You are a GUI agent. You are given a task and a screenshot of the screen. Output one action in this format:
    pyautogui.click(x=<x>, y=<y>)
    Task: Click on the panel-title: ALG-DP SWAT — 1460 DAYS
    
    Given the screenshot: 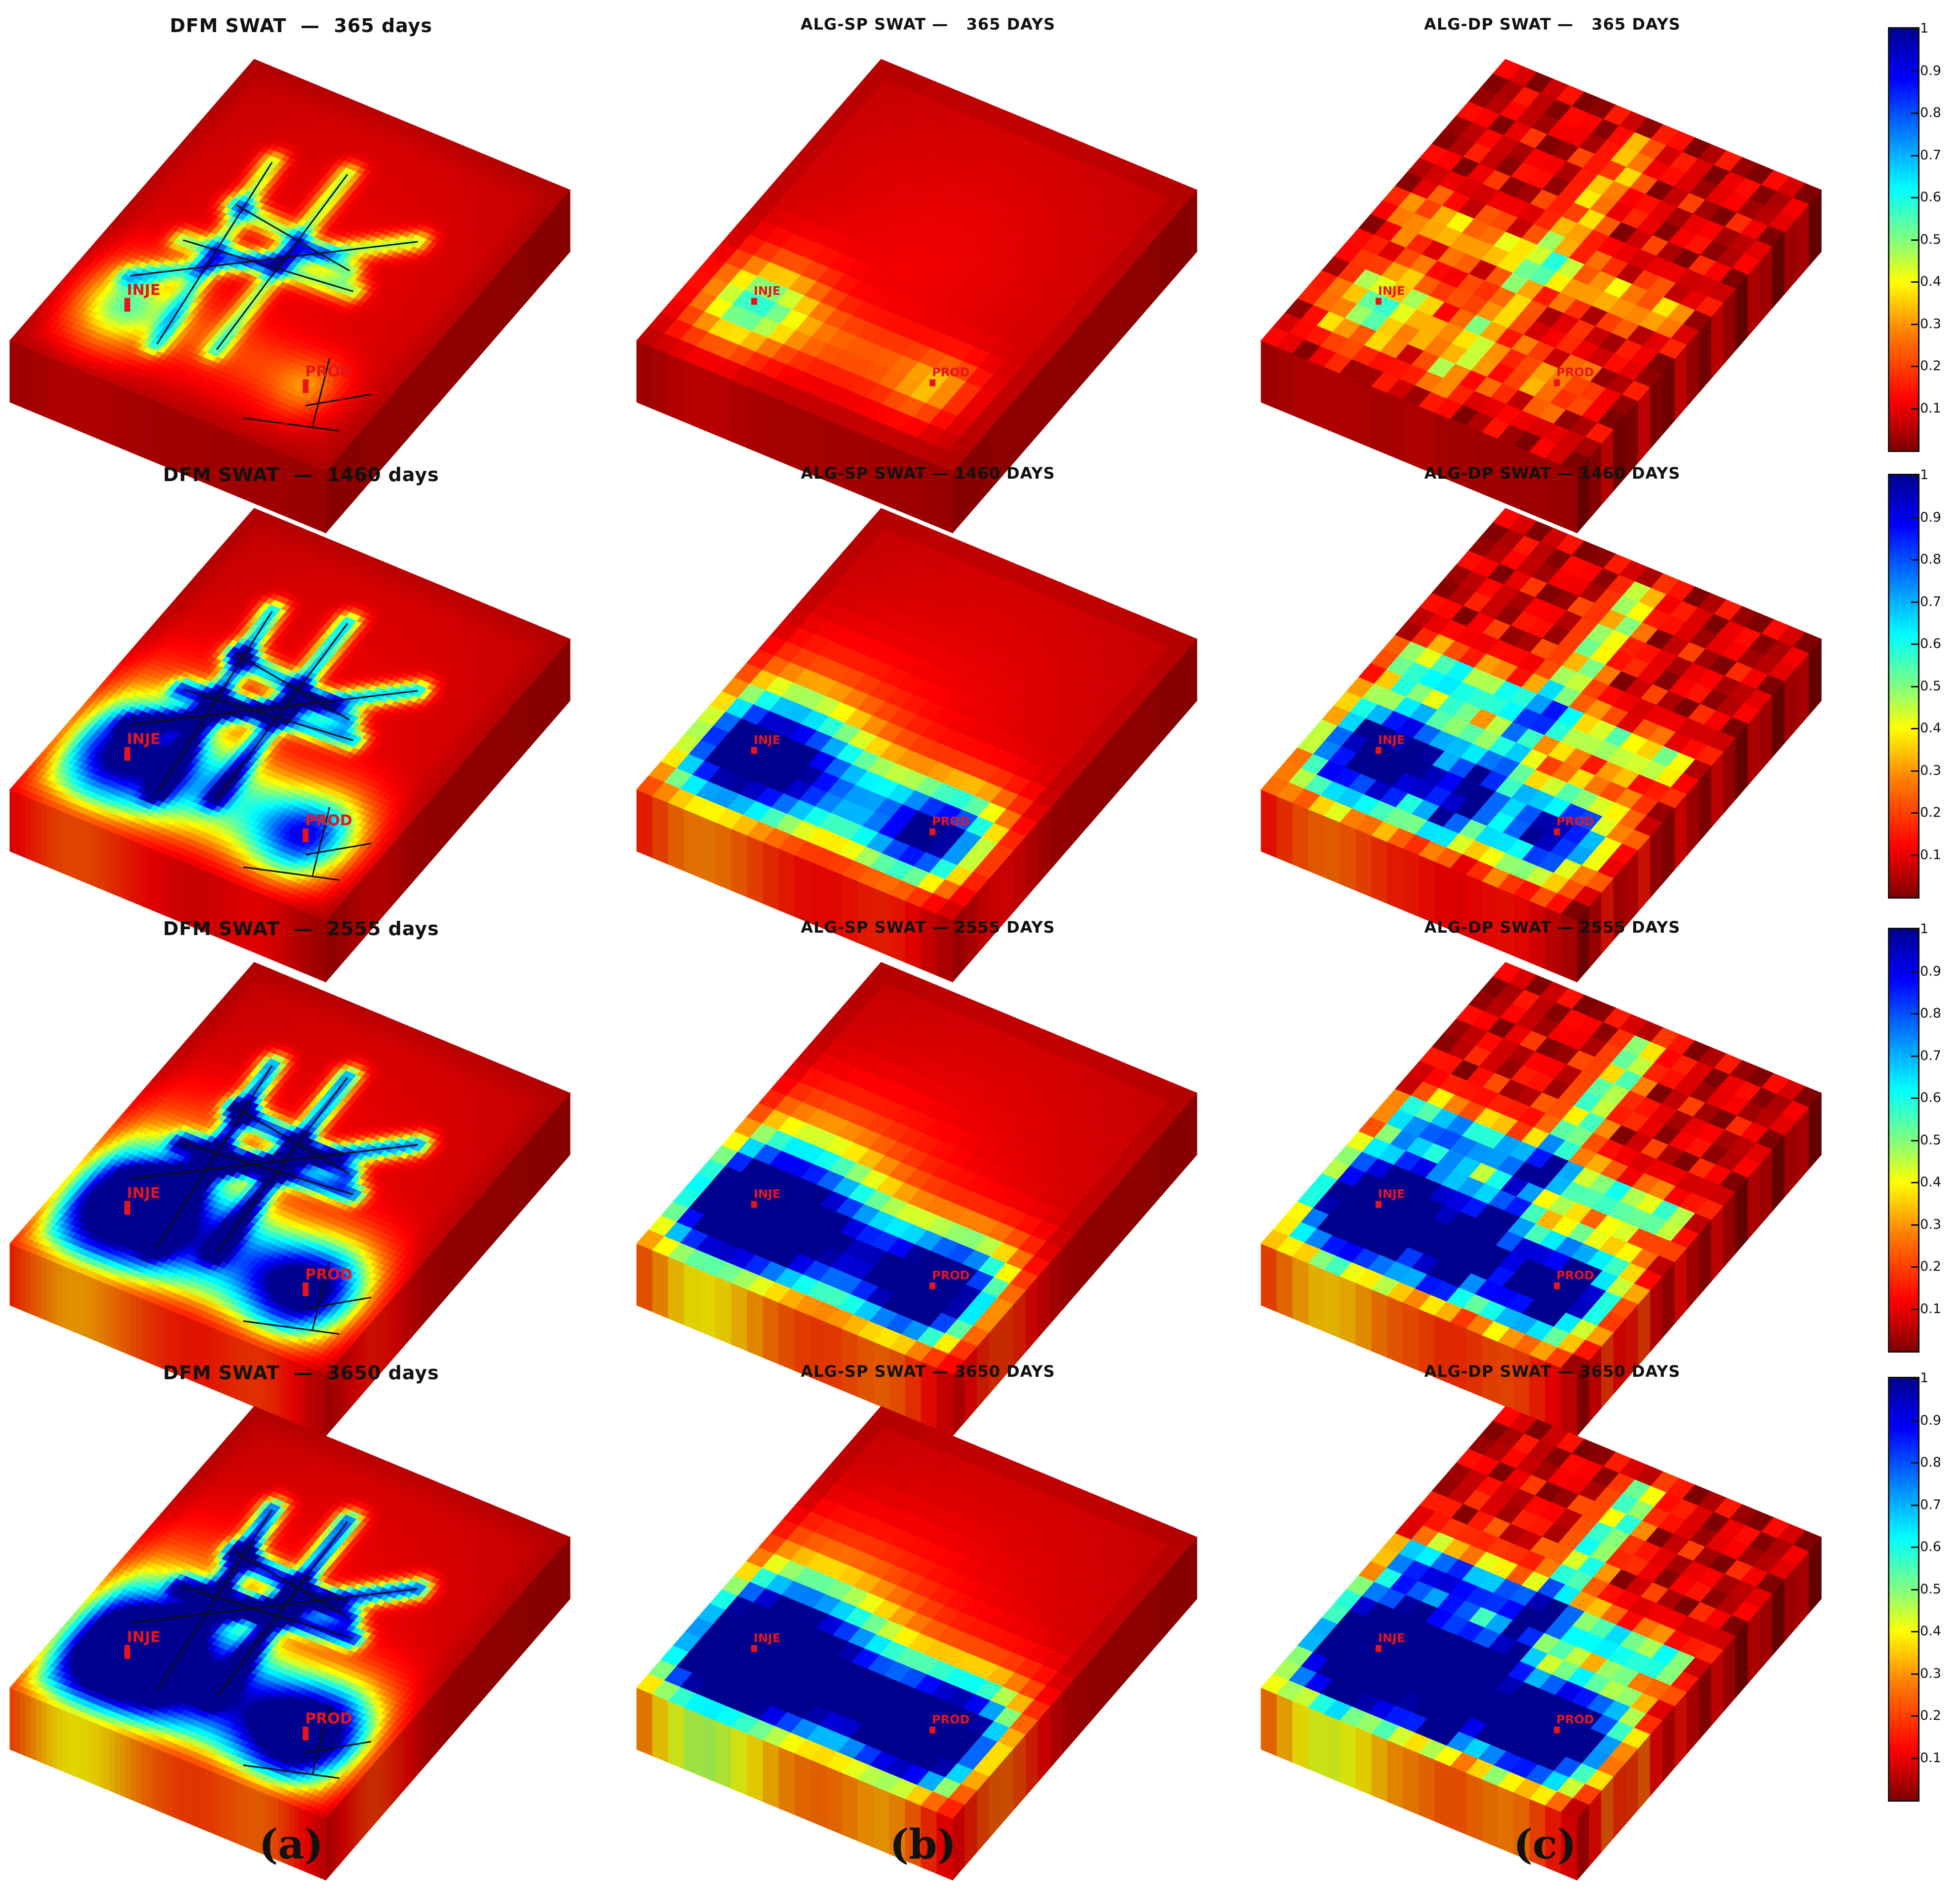 What is the action you would take?
    pyautogui.click(x=1552, y=474)
    